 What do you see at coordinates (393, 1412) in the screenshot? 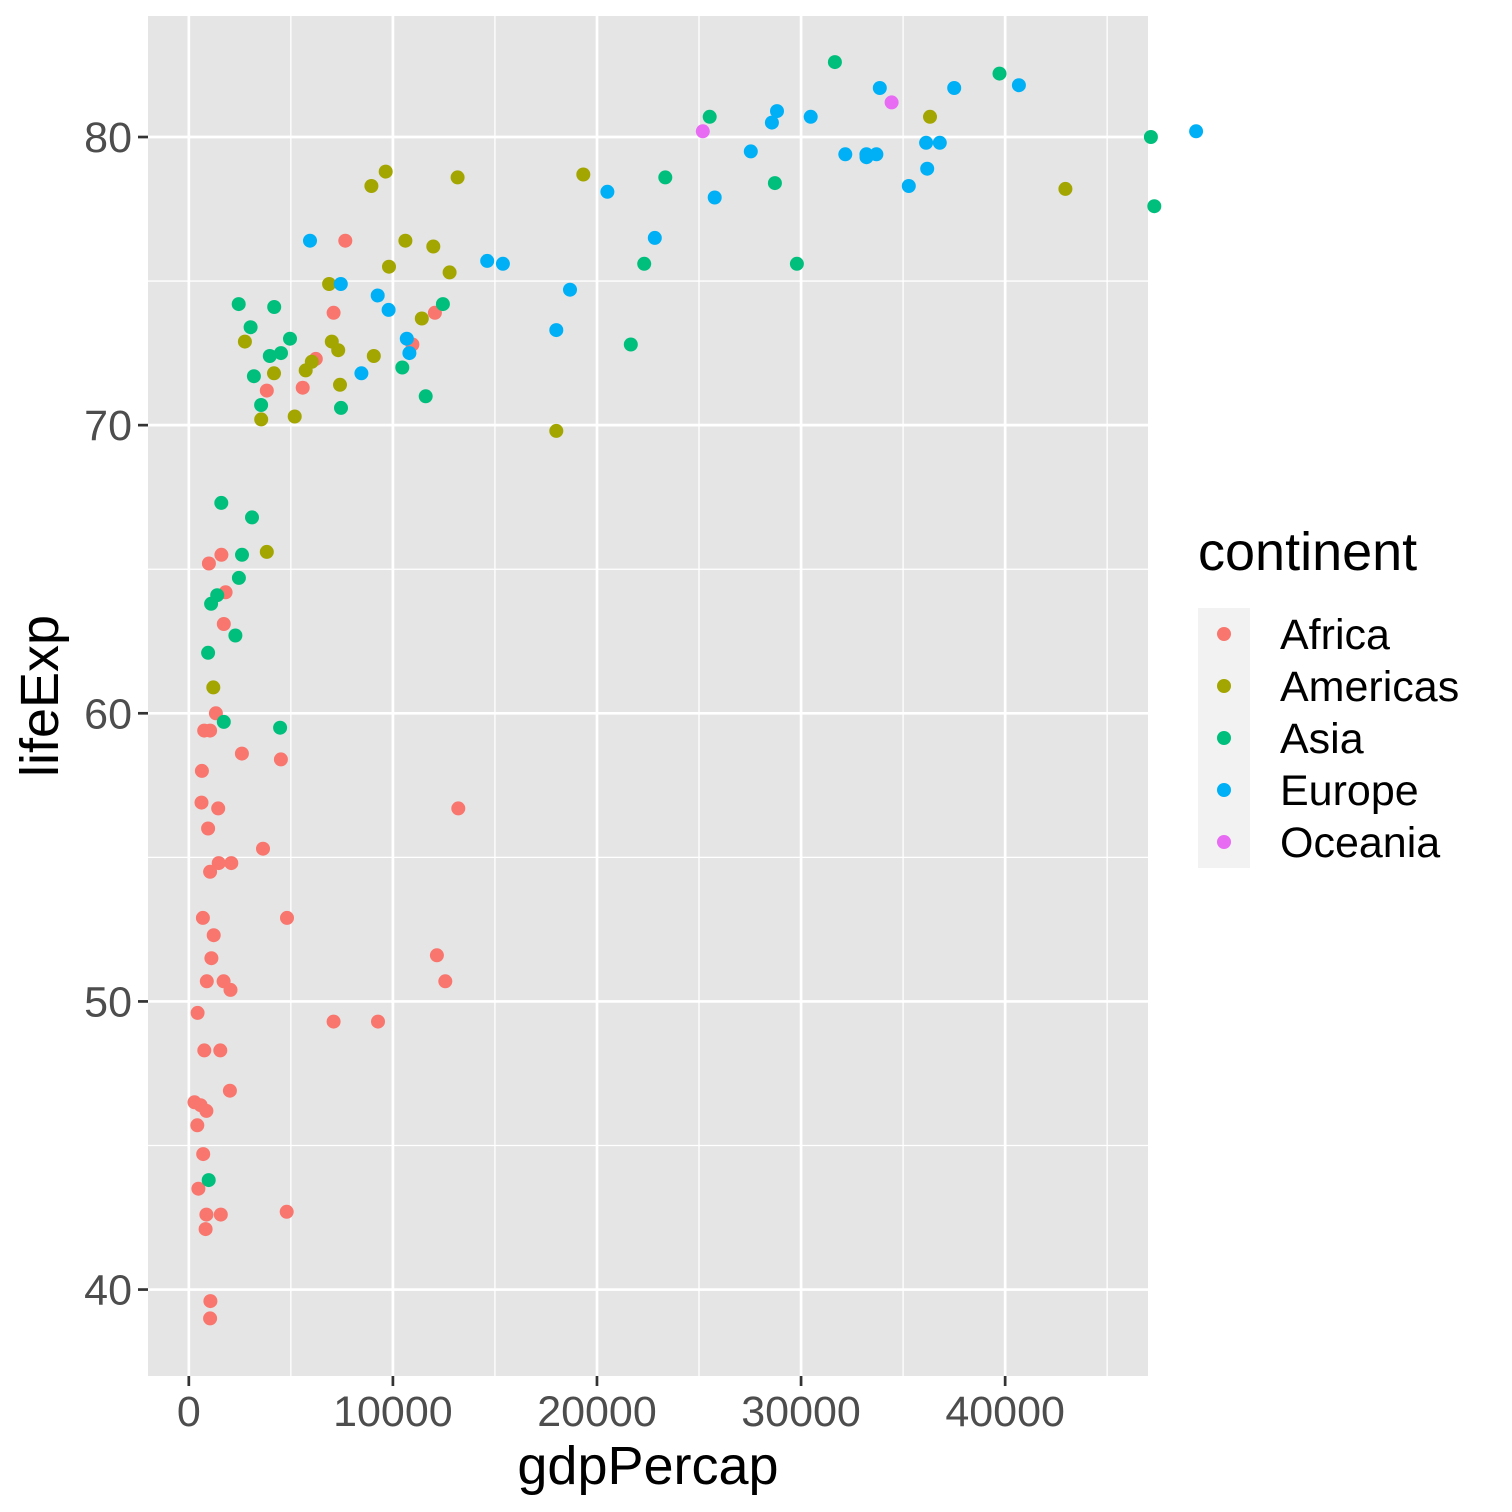
I see `x-tick-label: 10000` at bounding box center [393, 1412].